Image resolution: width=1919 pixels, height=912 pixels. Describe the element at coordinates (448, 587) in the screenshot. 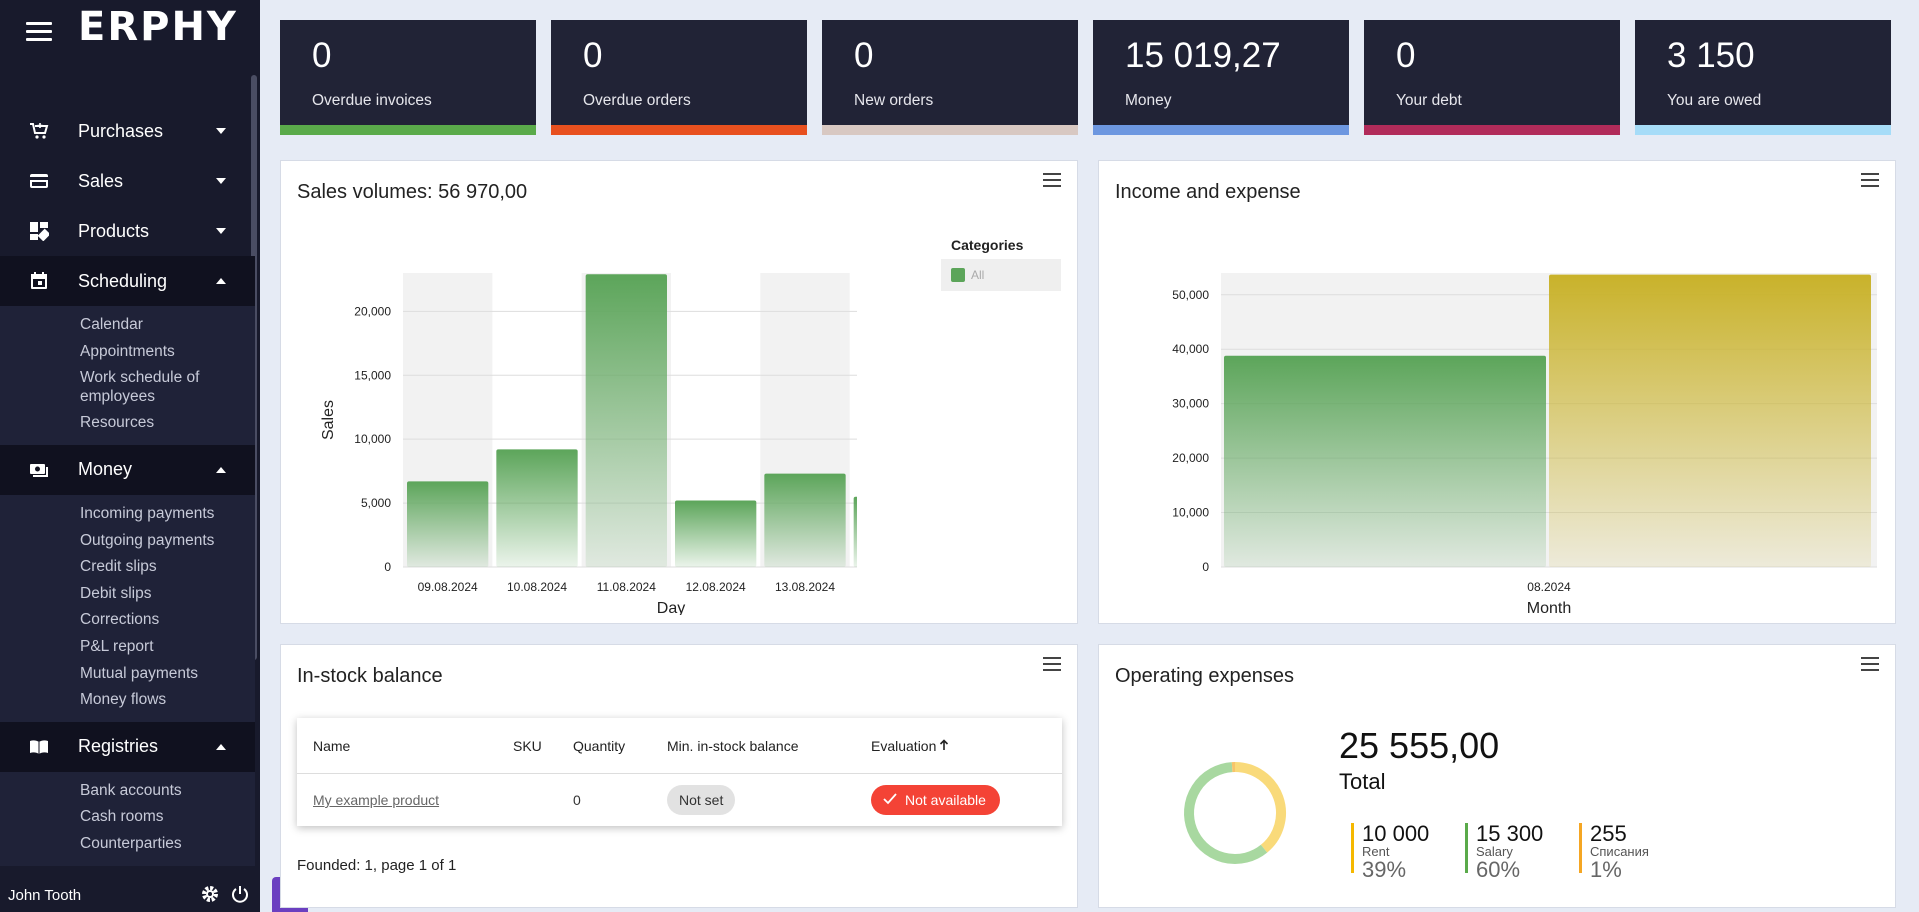

I see `x-tick-label: 09.08.2024` at that location.